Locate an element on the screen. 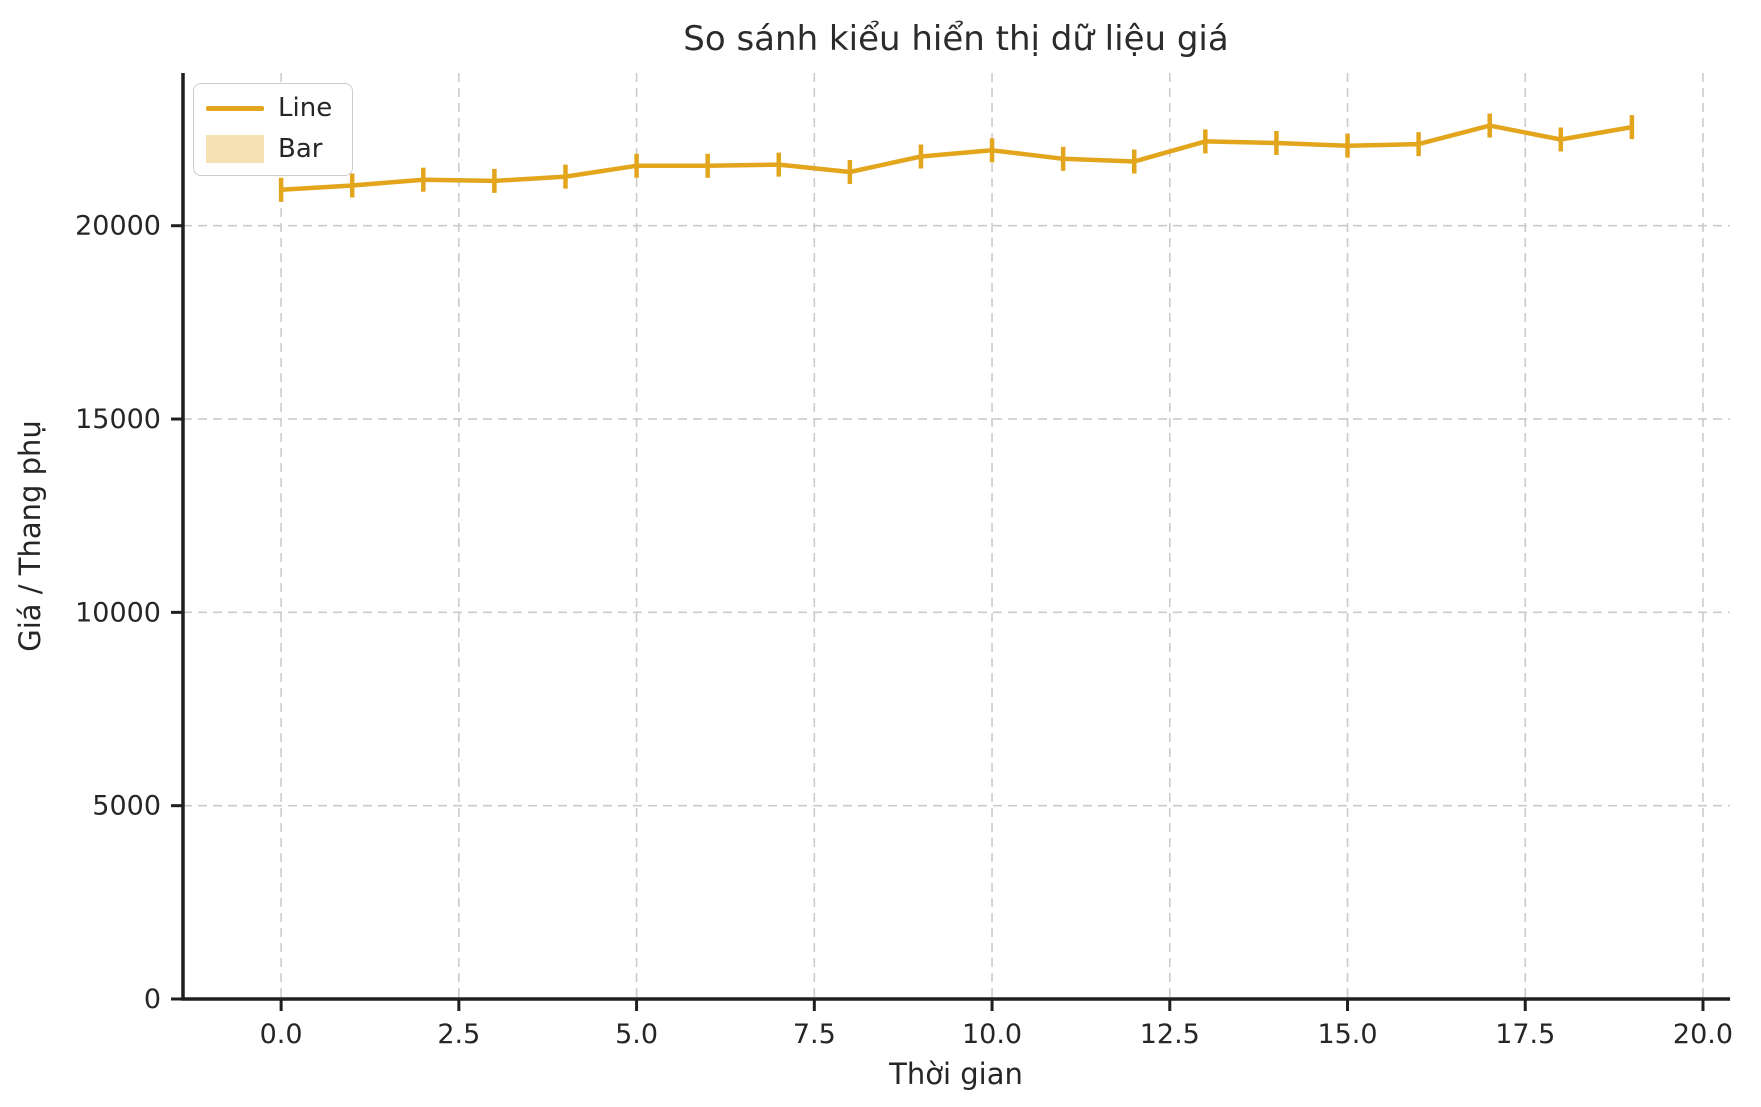 This screenshot has width=1761, height=1107. legend-label-line: Line is located at coordinates (305, 108).